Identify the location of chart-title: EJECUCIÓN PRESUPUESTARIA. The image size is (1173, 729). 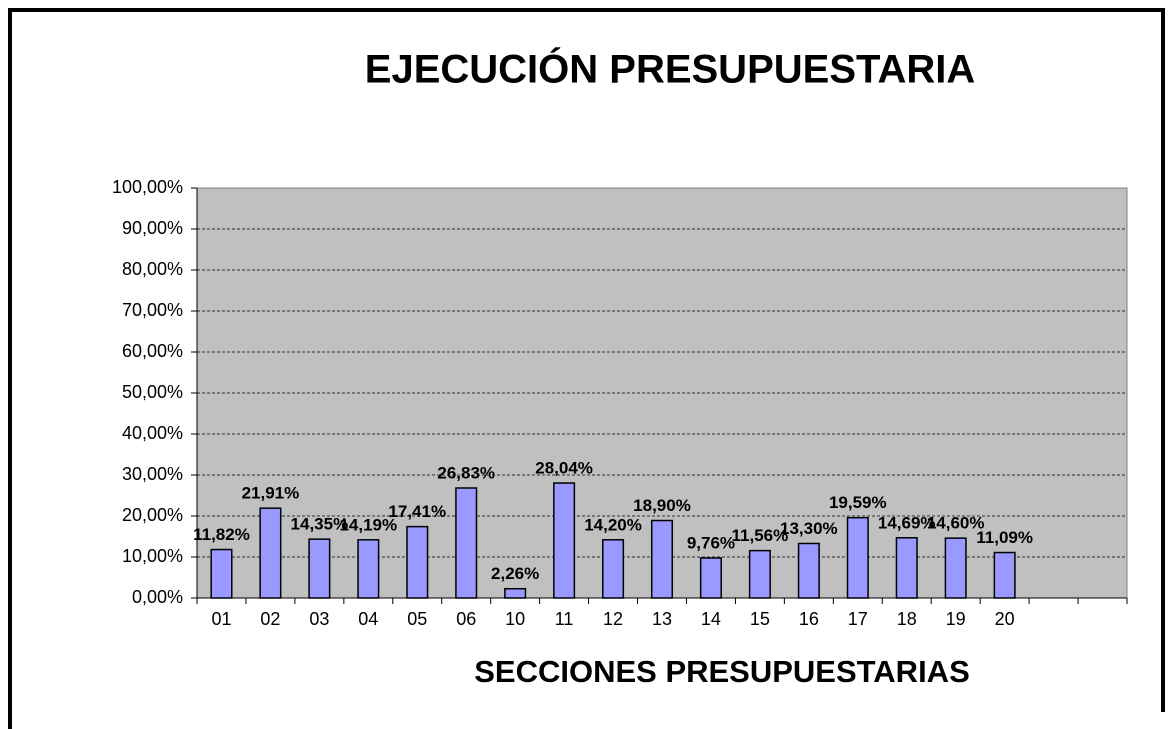
(670, 69).